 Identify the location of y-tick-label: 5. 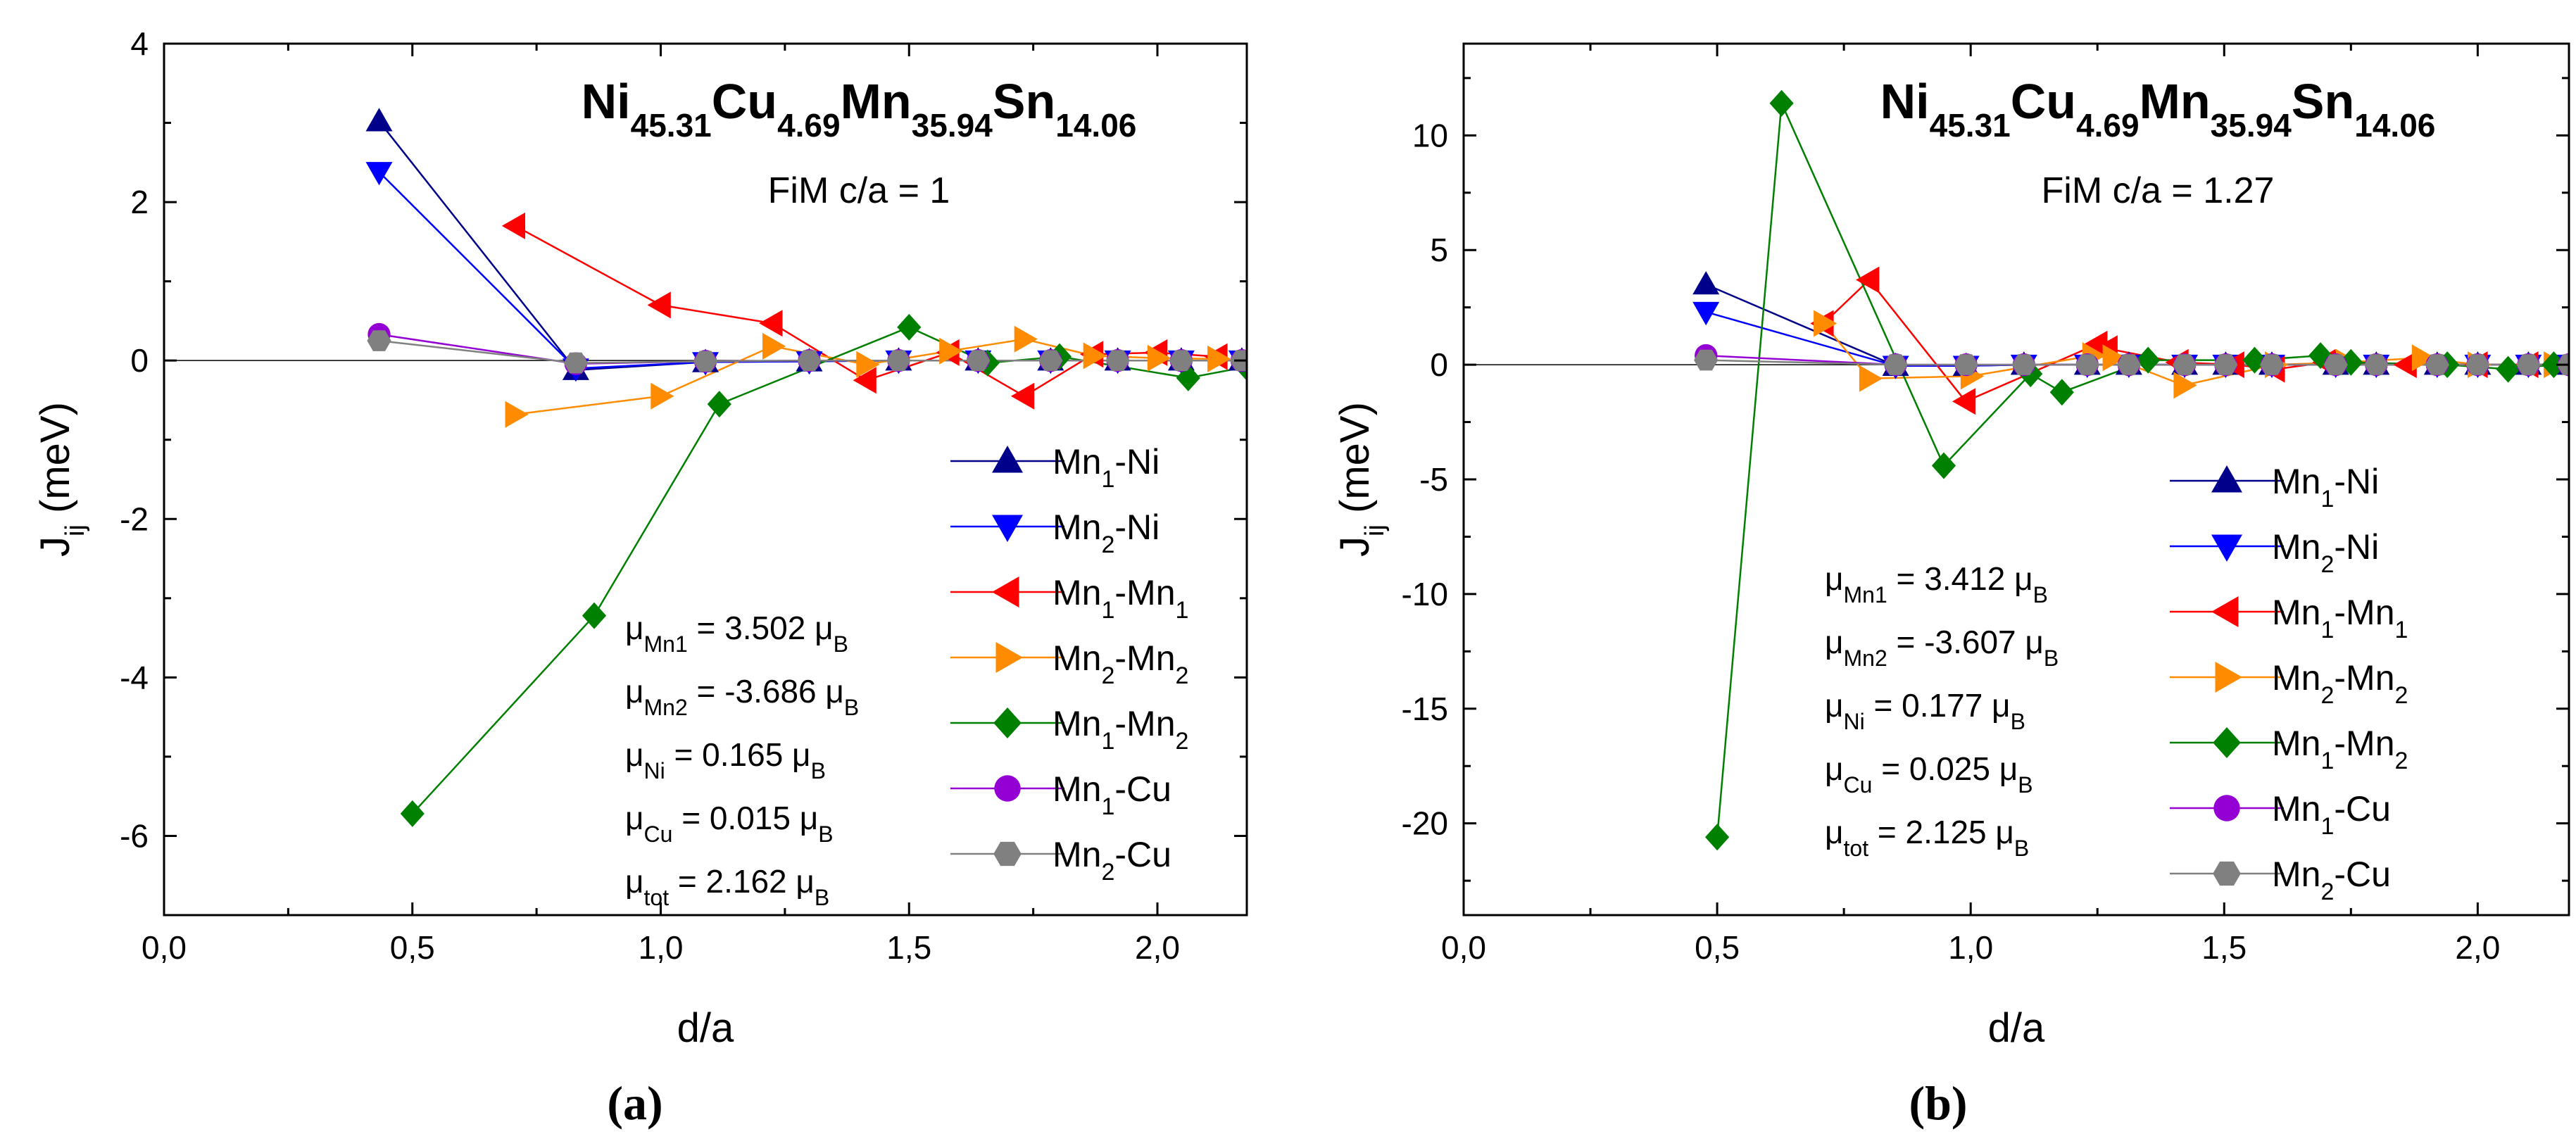
(1439, 250).